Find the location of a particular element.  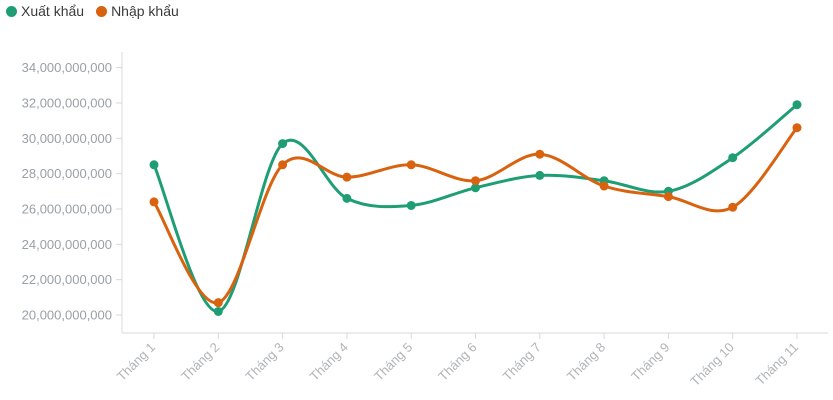

y-tick-label: 22,000,000,000 is located at coordinates (67, 279).